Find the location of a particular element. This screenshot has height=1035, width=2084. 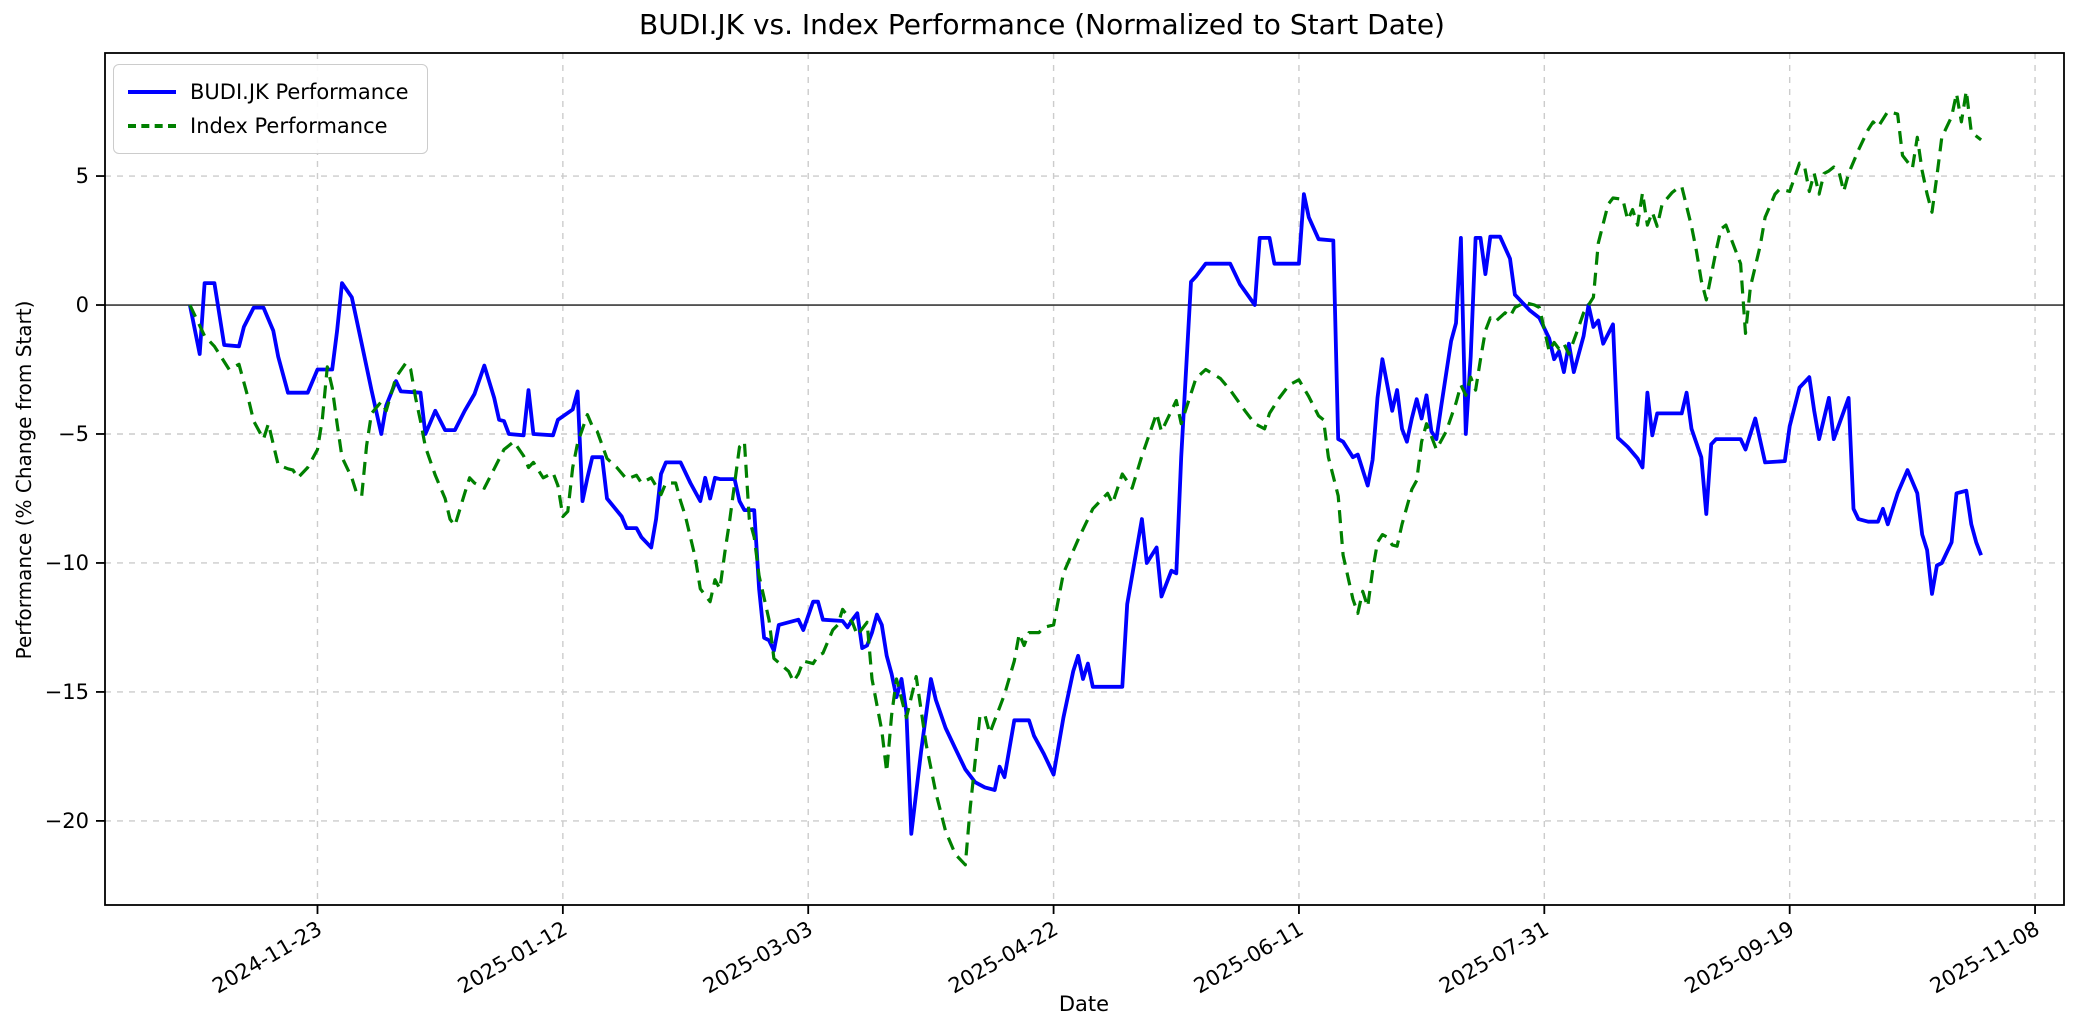

legend-label-index: Index Performance is located at coordinates (289, 126).